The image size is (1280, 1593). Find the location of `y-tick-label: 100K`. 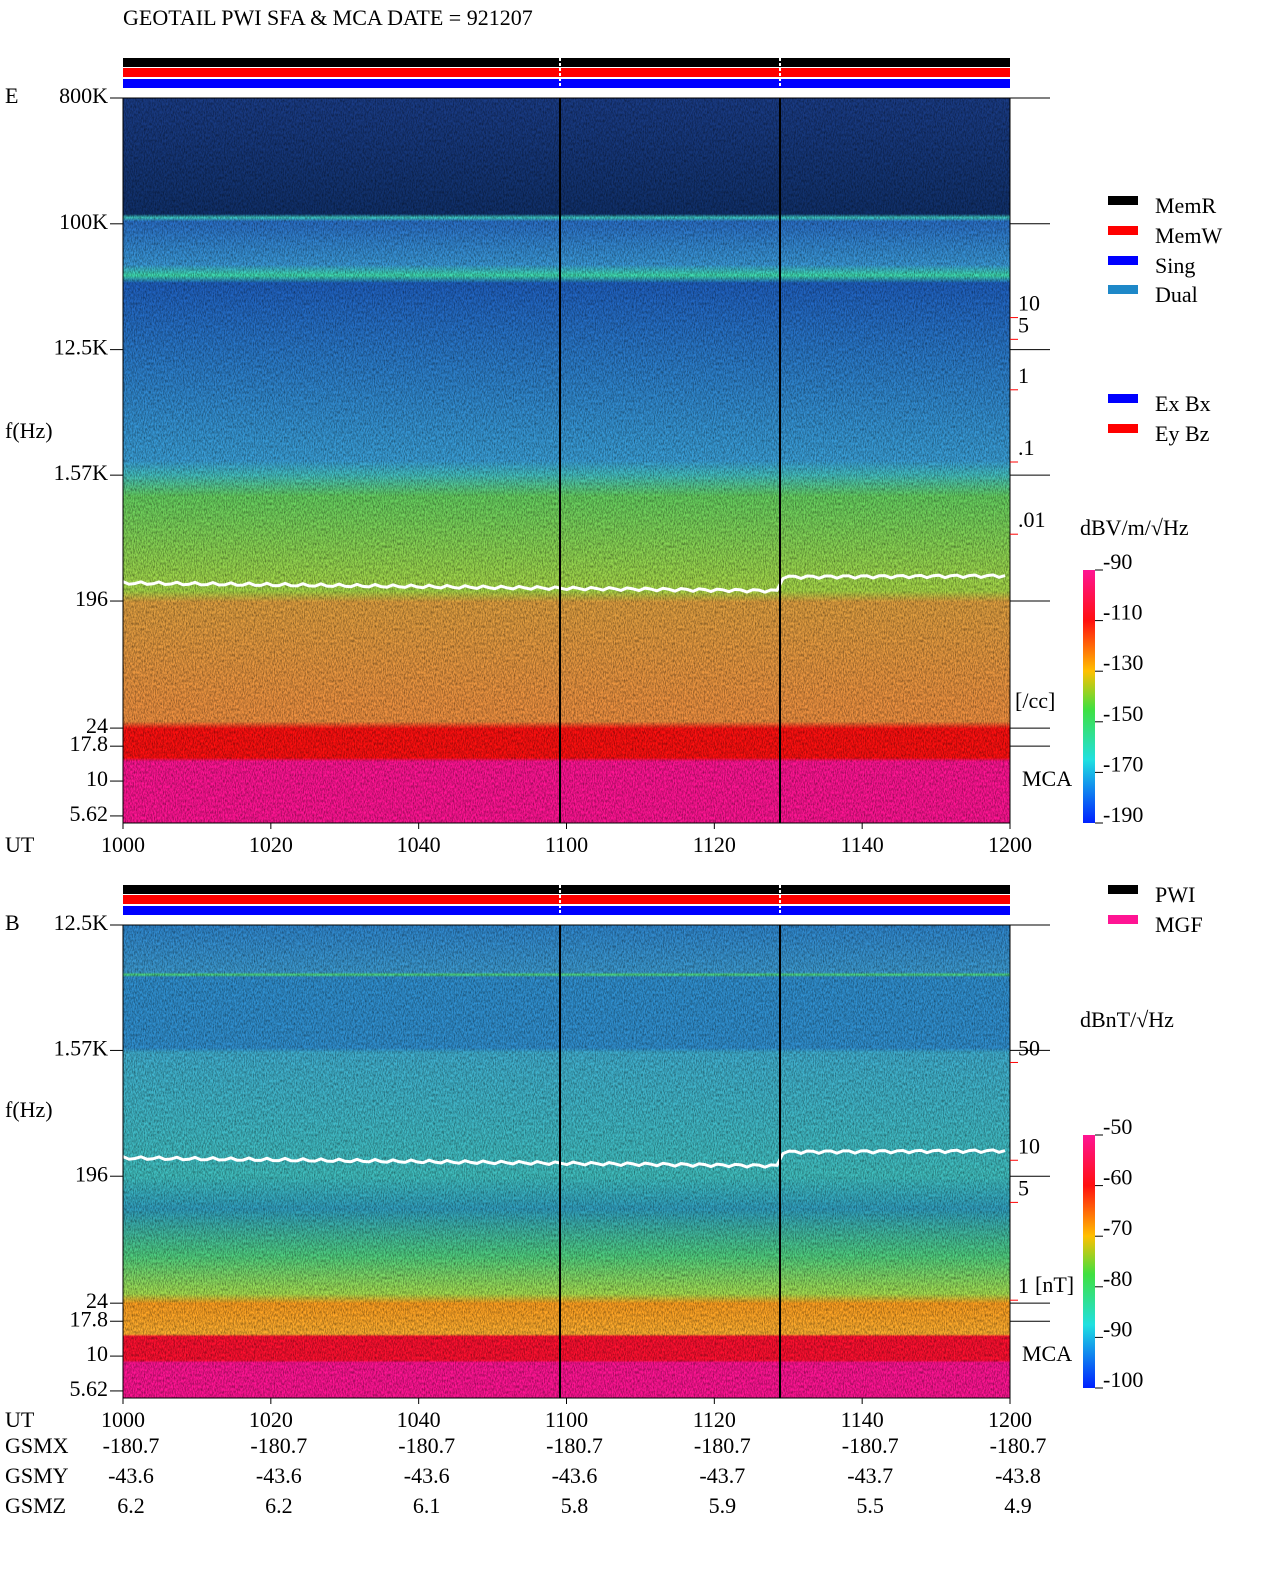

y-tick-label: 100K is located at coordinates (83, 221).